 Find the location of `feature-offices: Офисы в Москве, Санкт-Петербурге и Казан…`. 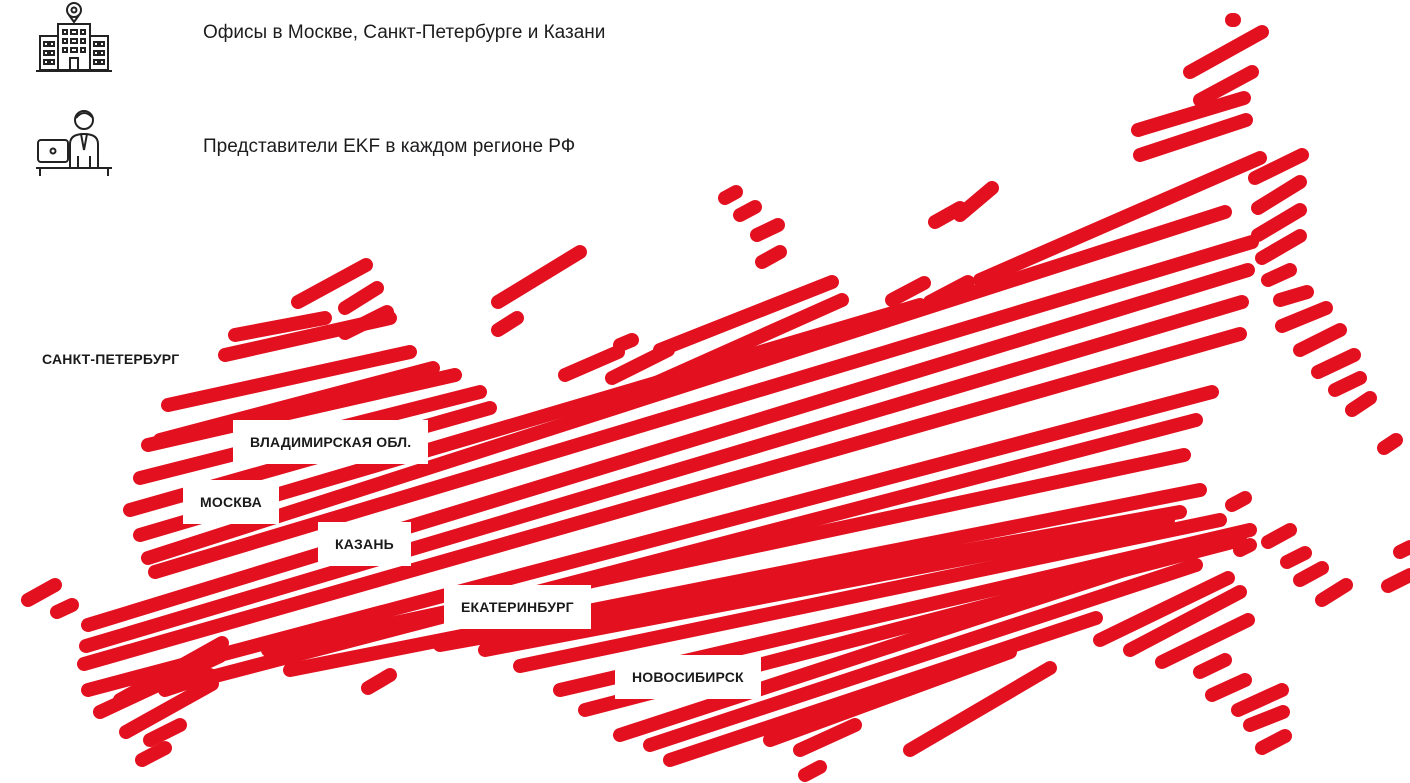

feature-offices: Офисы в Москве, Санкт-Петербурге и Казан… is located at coordinates (320, 38).